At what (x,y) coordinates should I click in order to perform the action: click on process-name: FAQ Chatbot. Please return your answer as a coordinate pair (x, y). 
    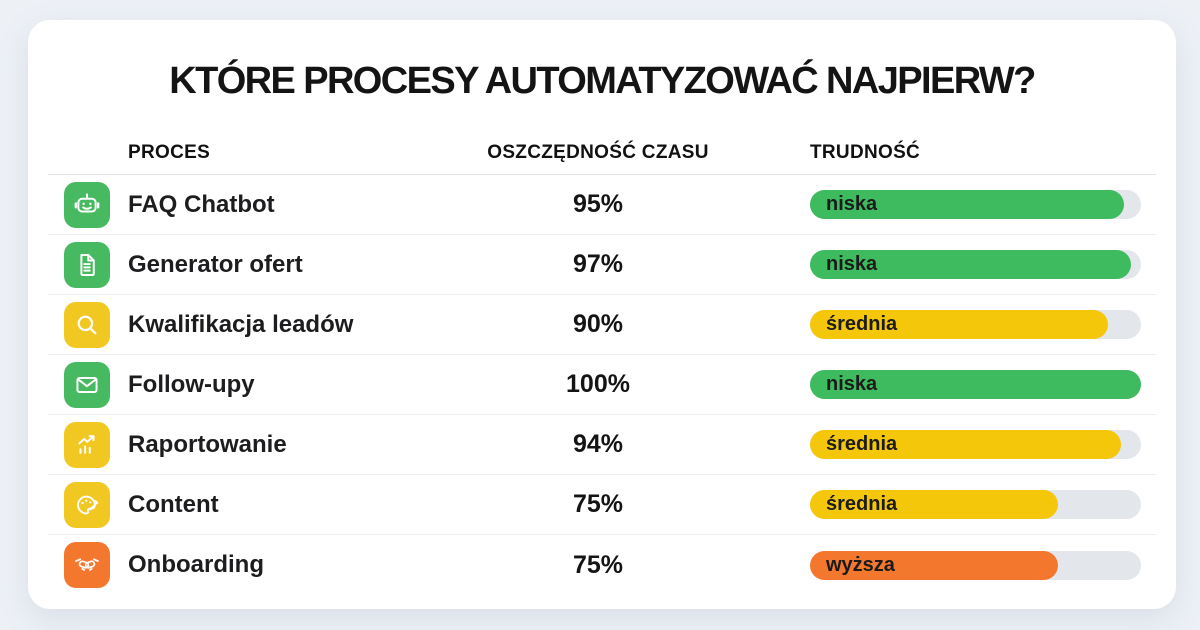
    Looking at the image, I should click on (201, 204).